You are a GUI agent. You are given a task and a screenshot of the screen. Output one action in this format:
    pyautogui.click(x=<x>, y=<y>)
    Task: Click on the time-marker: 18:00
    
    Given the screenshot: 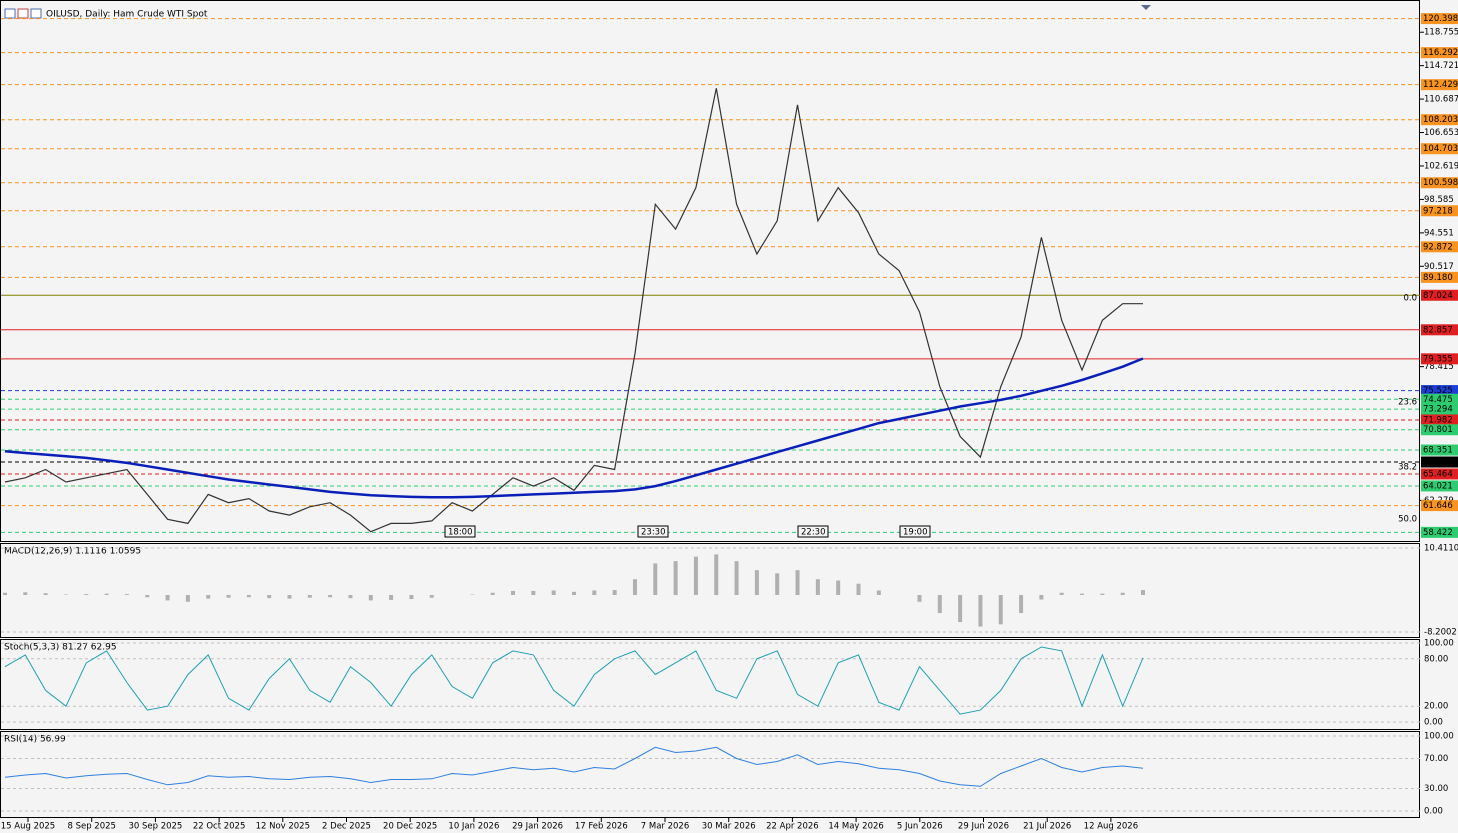 What is the action you would take?
    pyautogui.click(x=460, y=533)
    